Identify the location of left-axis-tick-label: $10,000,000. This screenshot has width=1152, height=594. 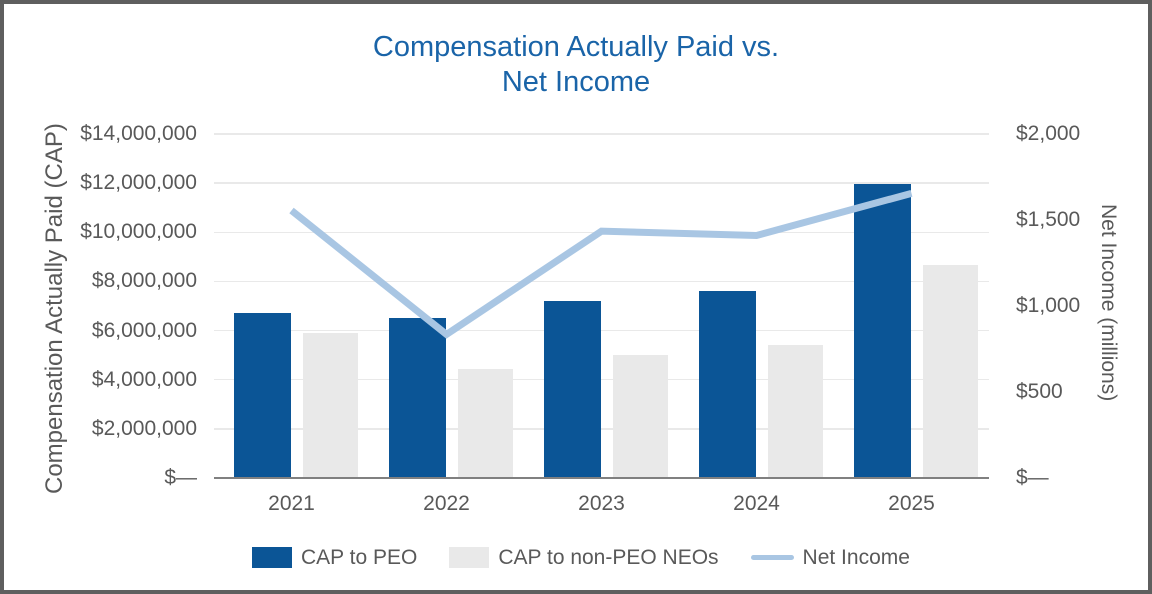
(138, 232).